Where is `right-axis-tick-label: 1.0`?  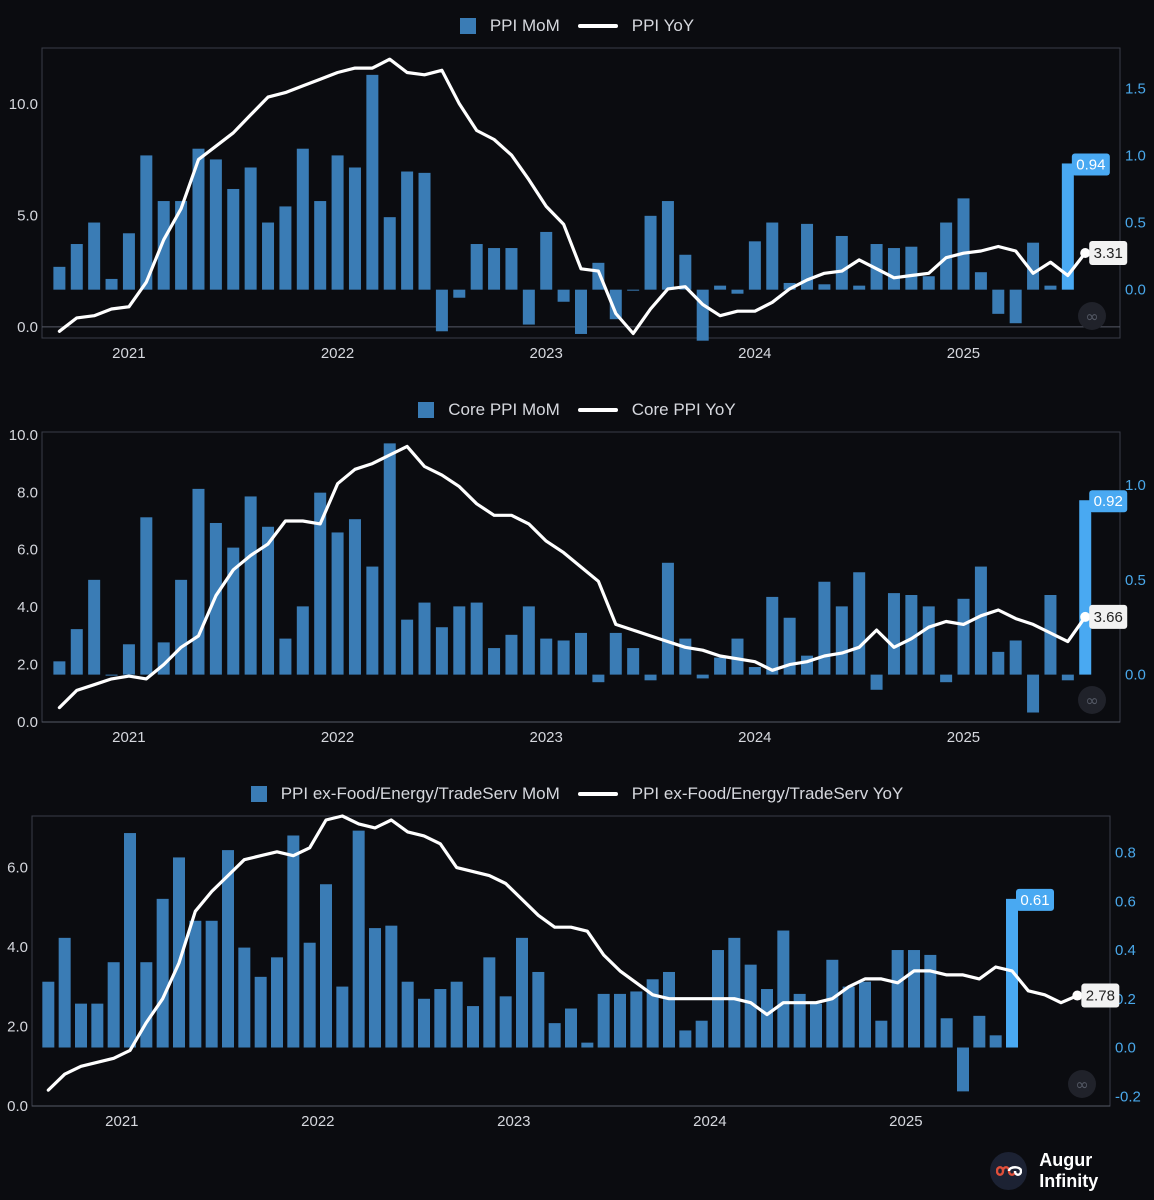
right-axis-tick-label: 1.0 is located at coordinates (1135, 485).